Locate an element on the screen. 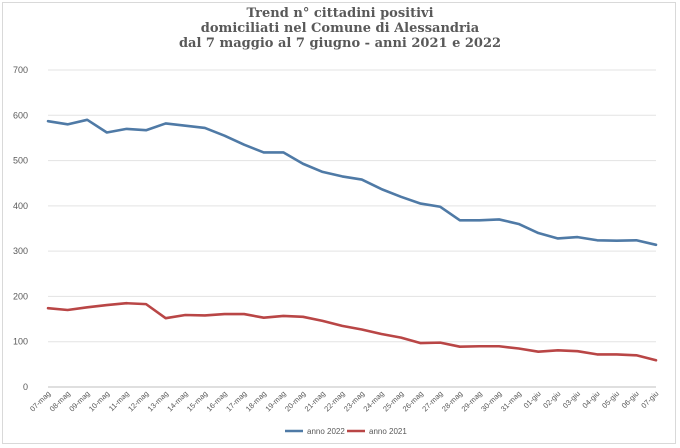 The width and height of the screenshot is (680, 448). x-tick-label: 20-mag is located at coordinates (295, 401).